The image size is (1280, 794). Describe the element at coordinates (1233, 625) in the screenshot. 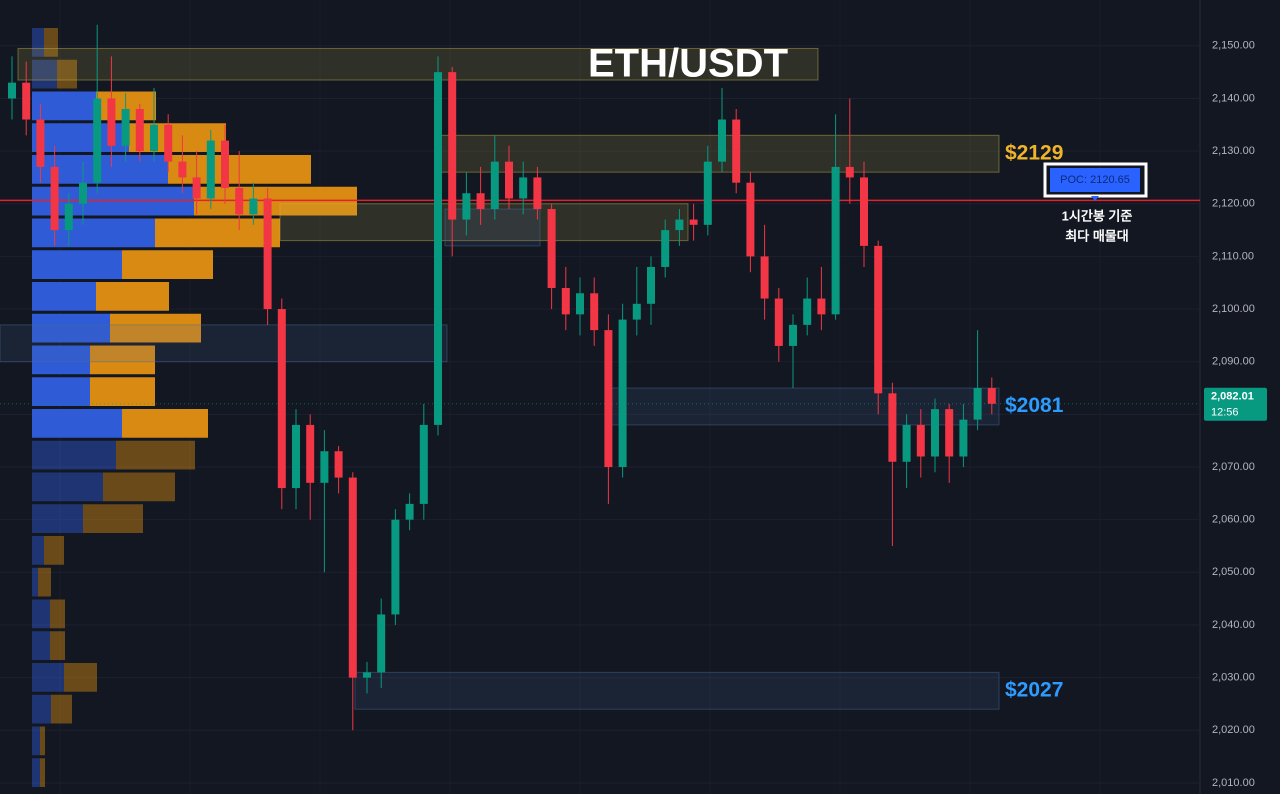

I see `y-tick-label: 2,040.00` at that location.